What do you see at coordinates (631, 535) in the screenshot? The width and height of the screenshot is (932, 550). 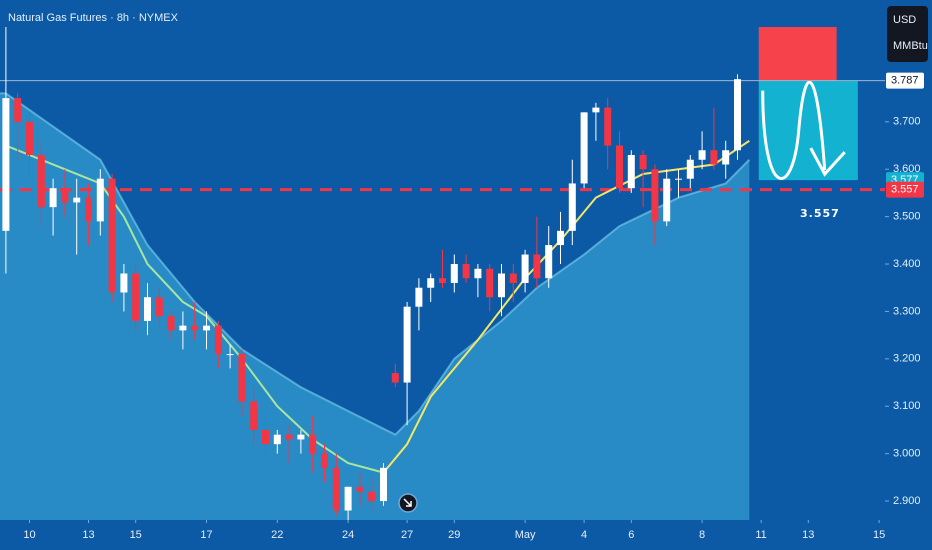 I see `x-tick-label: 6` at bounding box center [631, 535].